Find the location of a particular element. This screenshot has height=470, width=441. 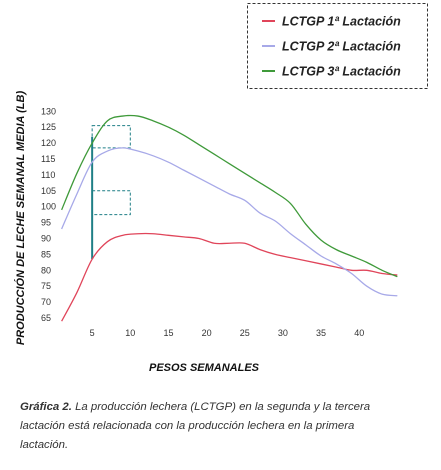

x-tick-label: 30 is located at coordinates (283, 333).